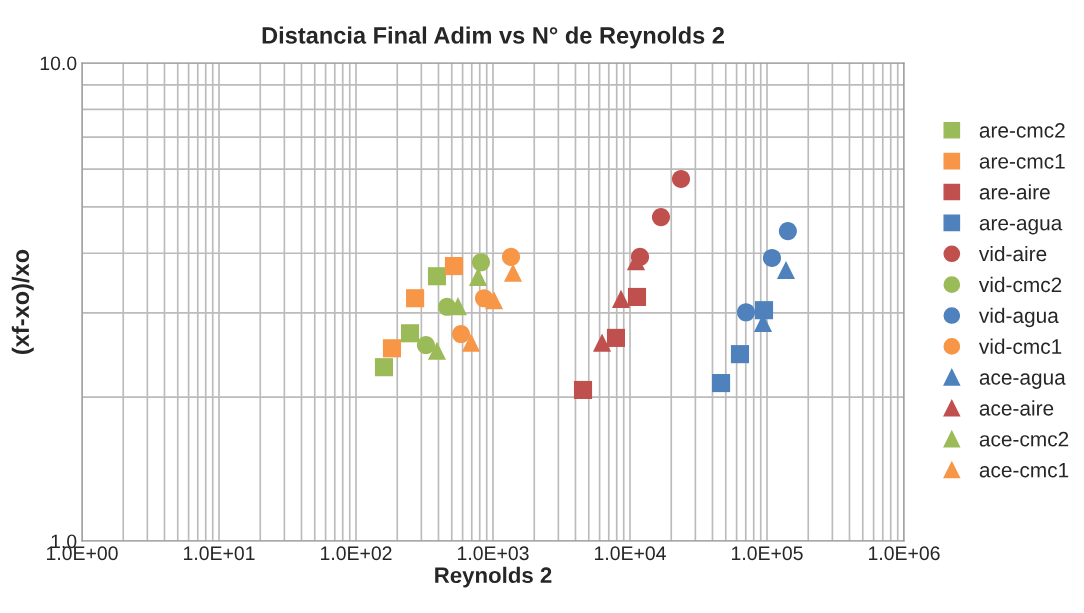 The height and width of the screenshot is (613, 1084). Describe the element at coordinates (1020, 284) in the screenshot. I see `legend-label: vid-cmc2` at that location.